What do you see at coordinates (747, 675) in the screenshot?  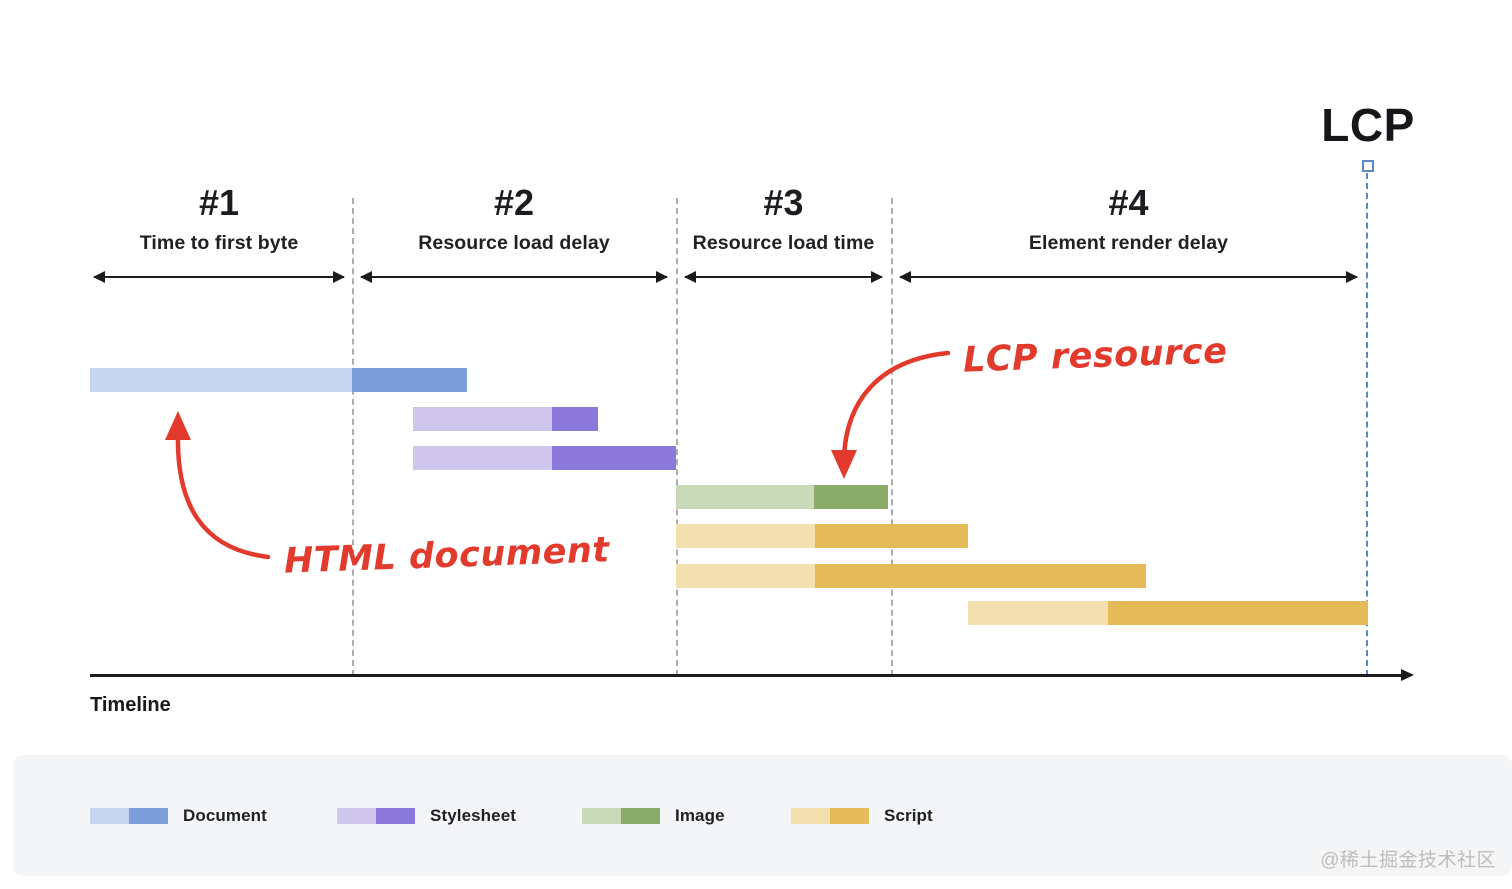 I see `timeline-axis` at bounding box center [747, 675].